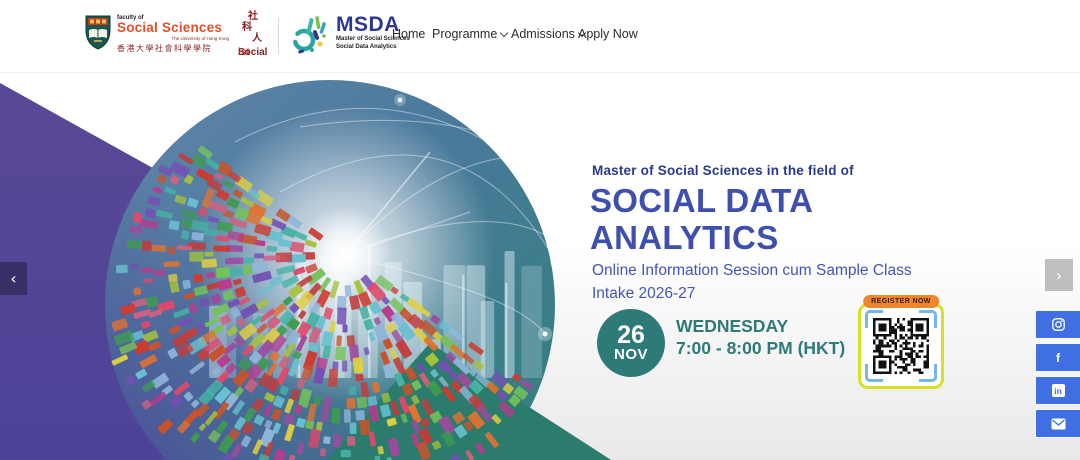 Image resolution: width=1080 pixels, height=460 pixels. What do you see at coordinates (253, 52) in the screenshot?
I see `socsci-caption: Social ist` at bounding box center [253, 52].